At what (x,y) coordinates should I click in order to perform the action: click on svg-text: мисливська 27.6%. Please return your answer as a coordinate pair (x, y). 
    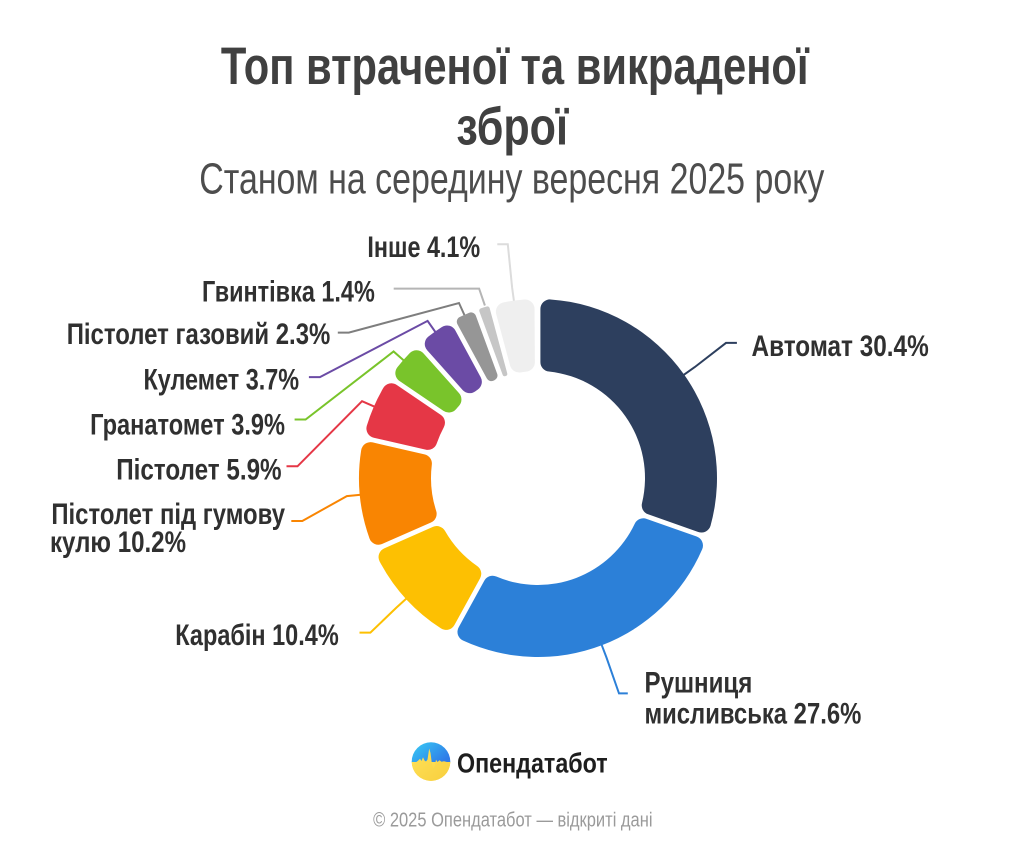
    Looking at the image, I should click on (753, 713).